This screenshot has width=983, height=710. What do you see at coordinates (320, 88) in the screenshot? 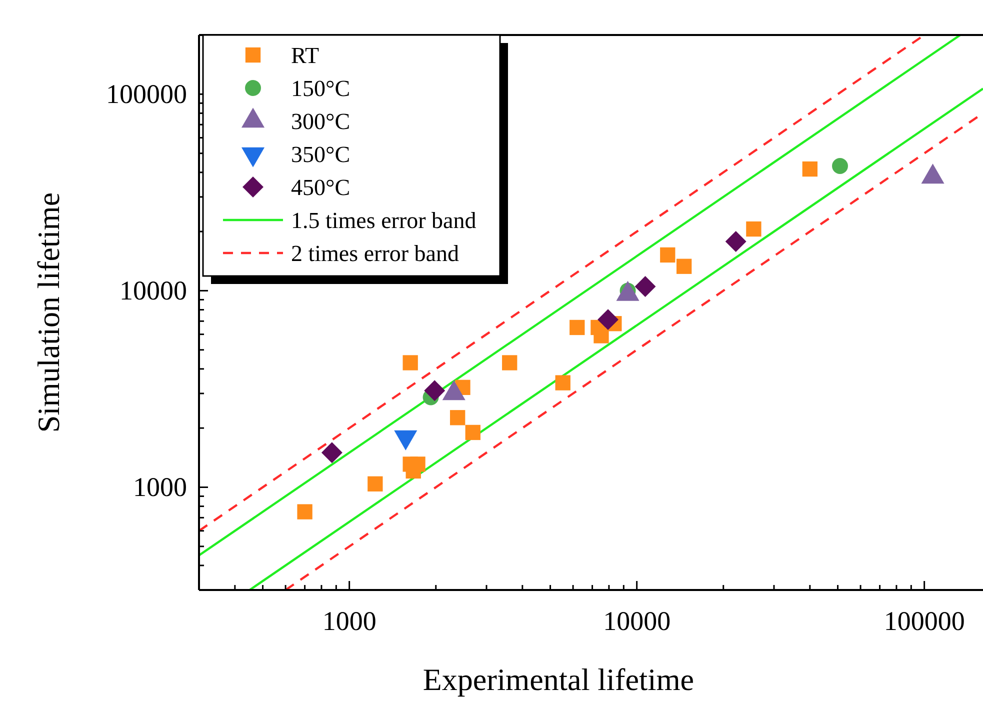
I see `legend-label: 150°C` at bounding box center [320, 88].